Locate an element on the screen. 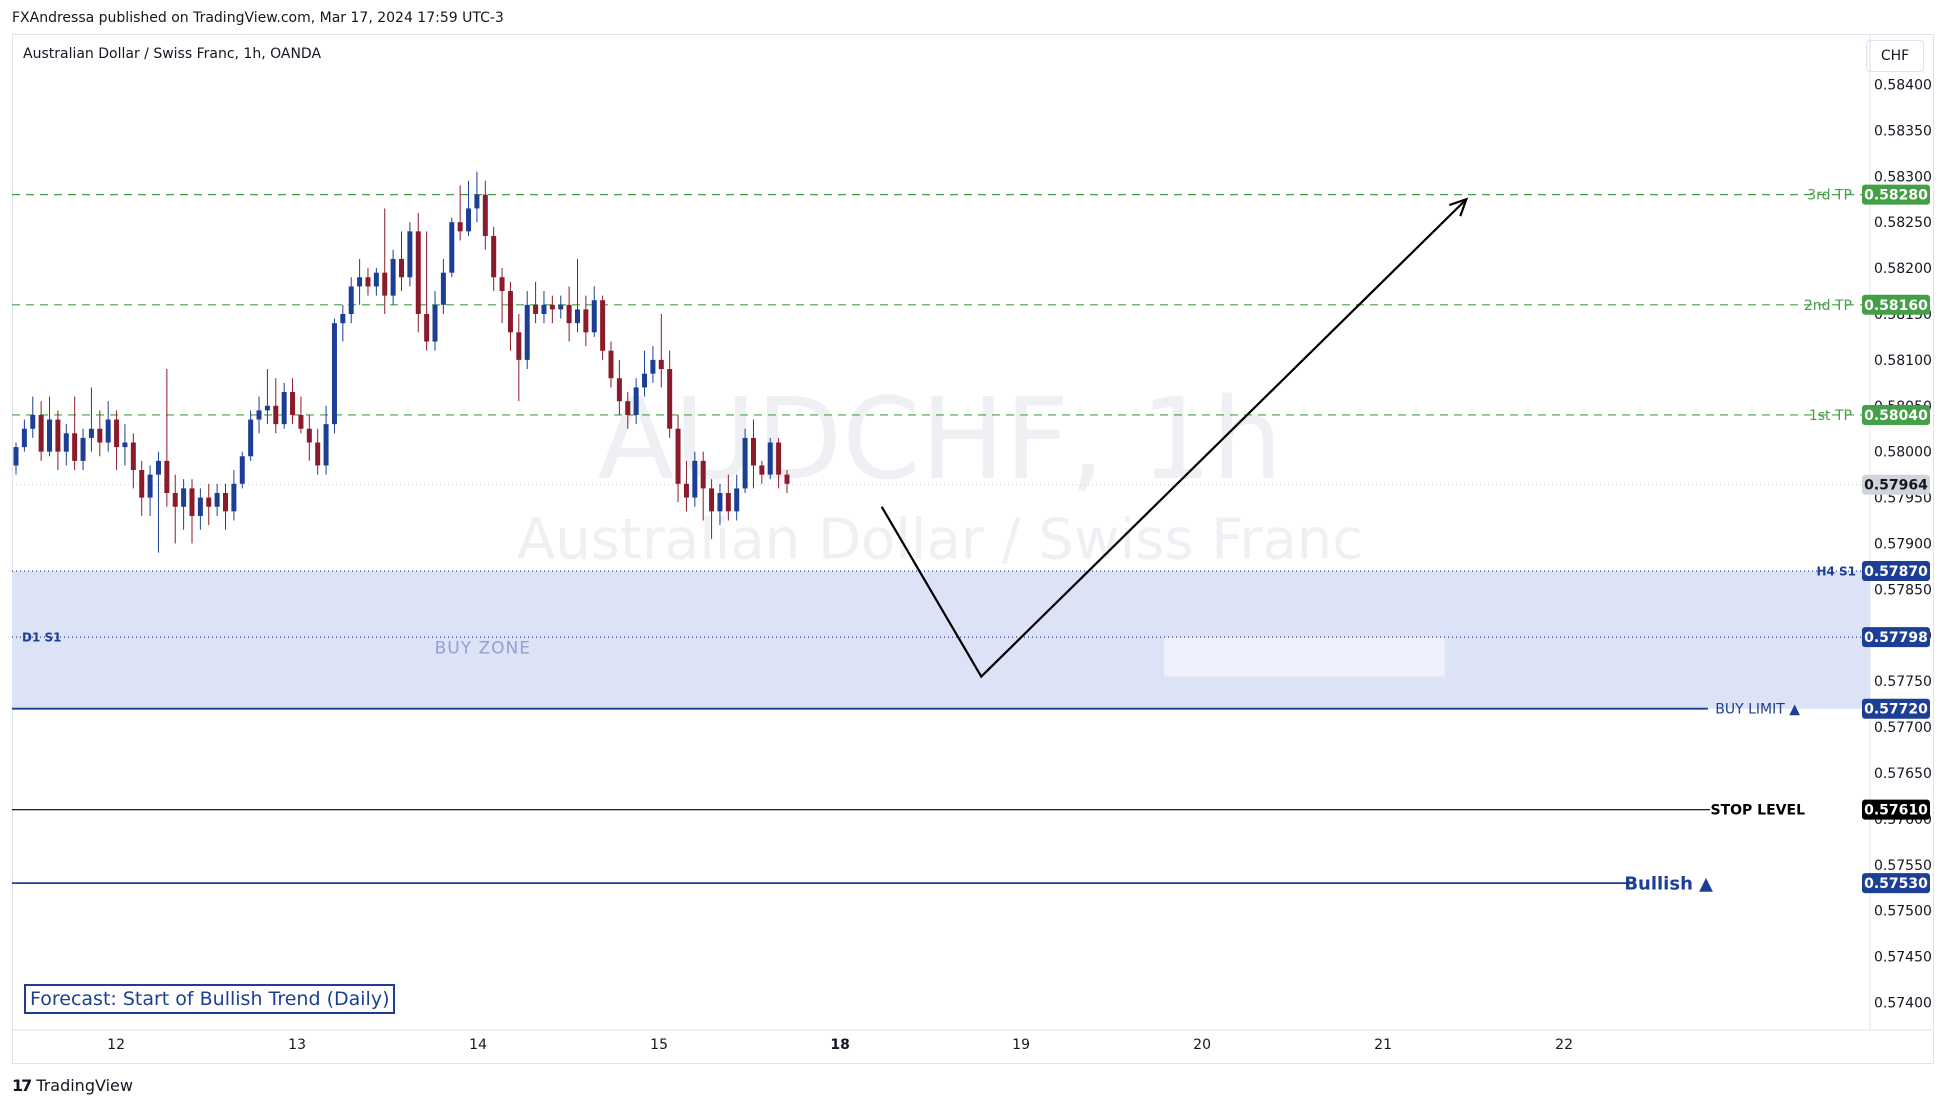  projection-path is located at coordinates (1174, 438).